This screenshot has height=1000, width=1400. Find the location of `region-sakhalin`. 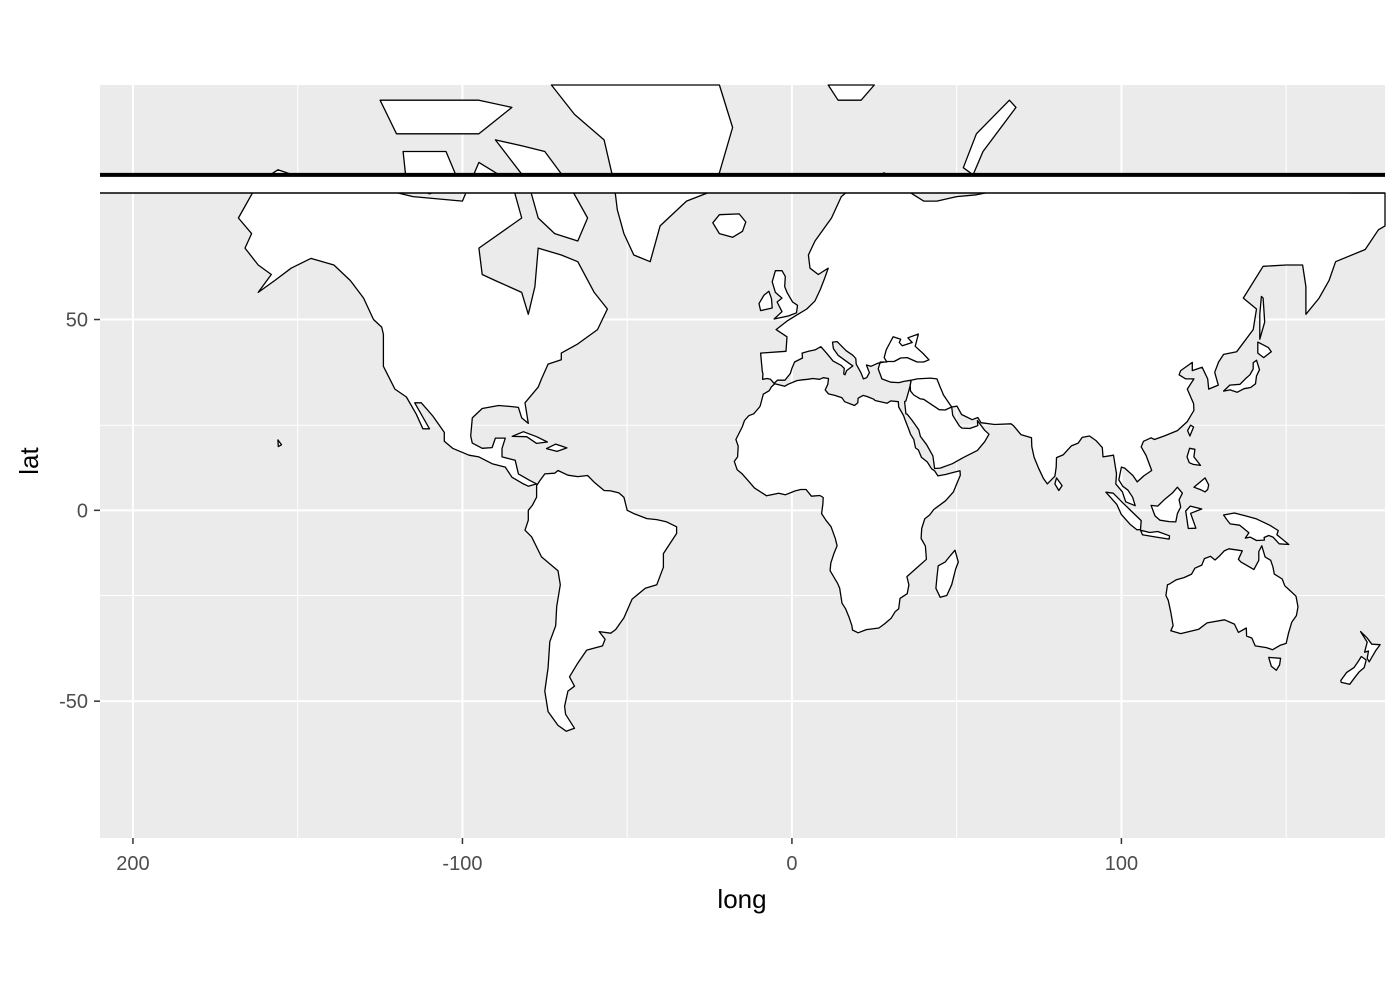

region-sakhalin is located at coordinates (1262, 317).